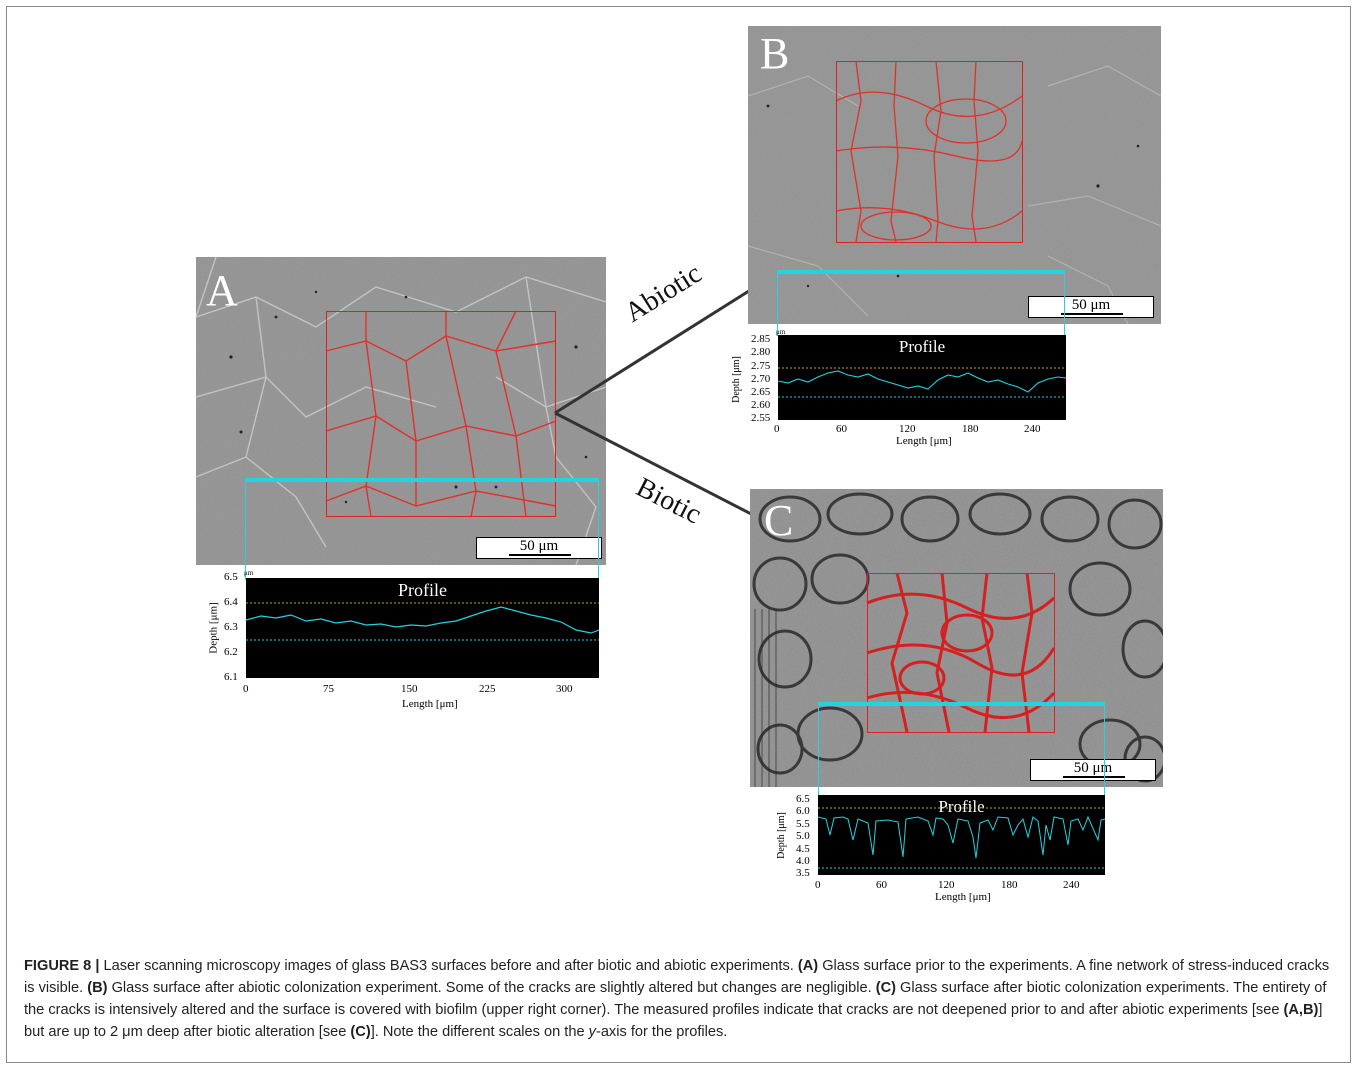  I want to click on caption-label: FIGURE 8 |, so click(62, 966).